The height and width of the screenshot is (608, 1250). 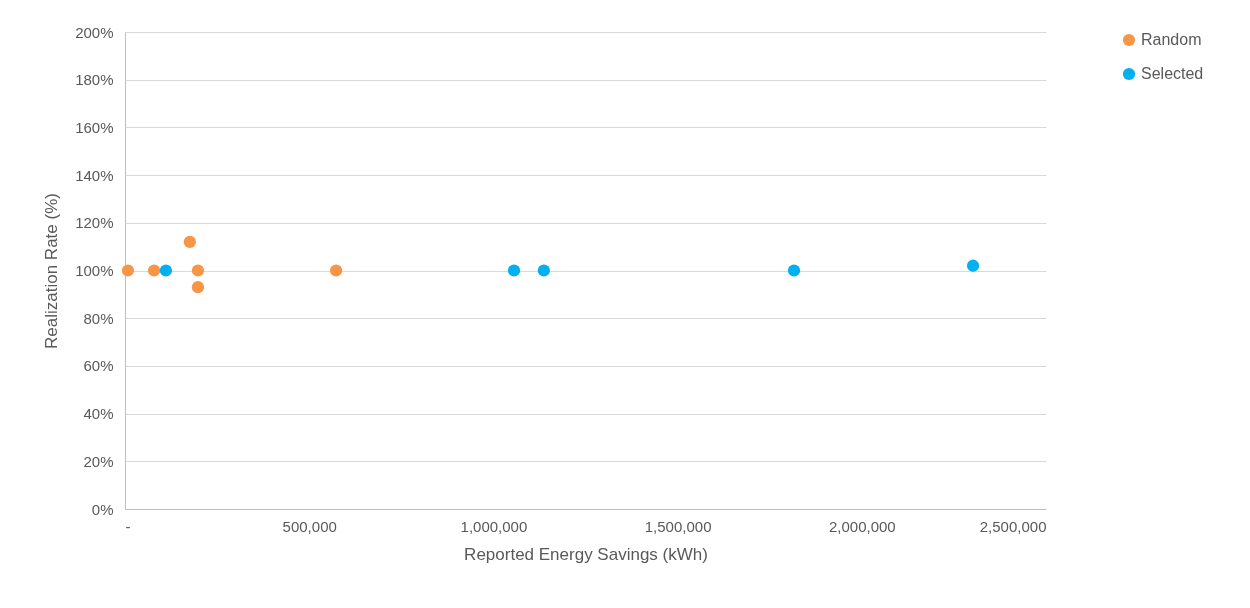 What do you see at coordinates (94, 80) in the screenshot?
I see `y-tick-label: 180%` at bounding box center [94, 80].